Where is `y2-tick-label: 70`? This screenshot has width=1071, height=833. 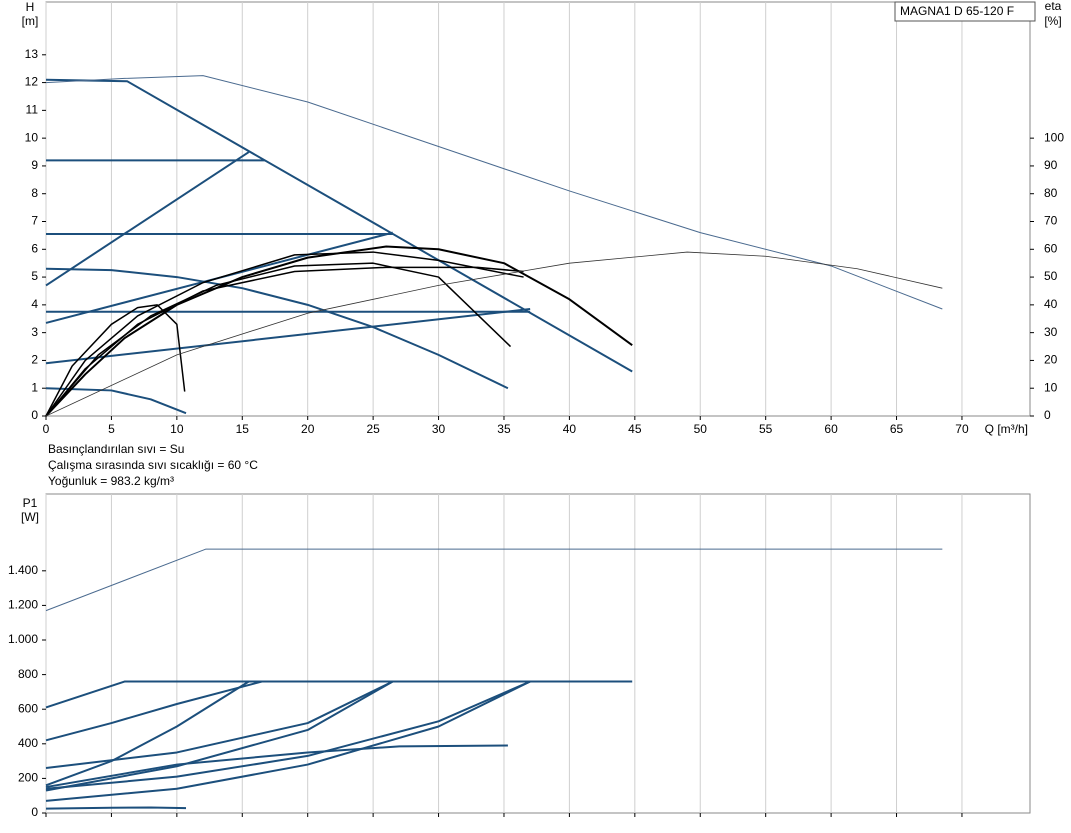 y2-tick-label: 70 is located at coordinates (1051, 221).